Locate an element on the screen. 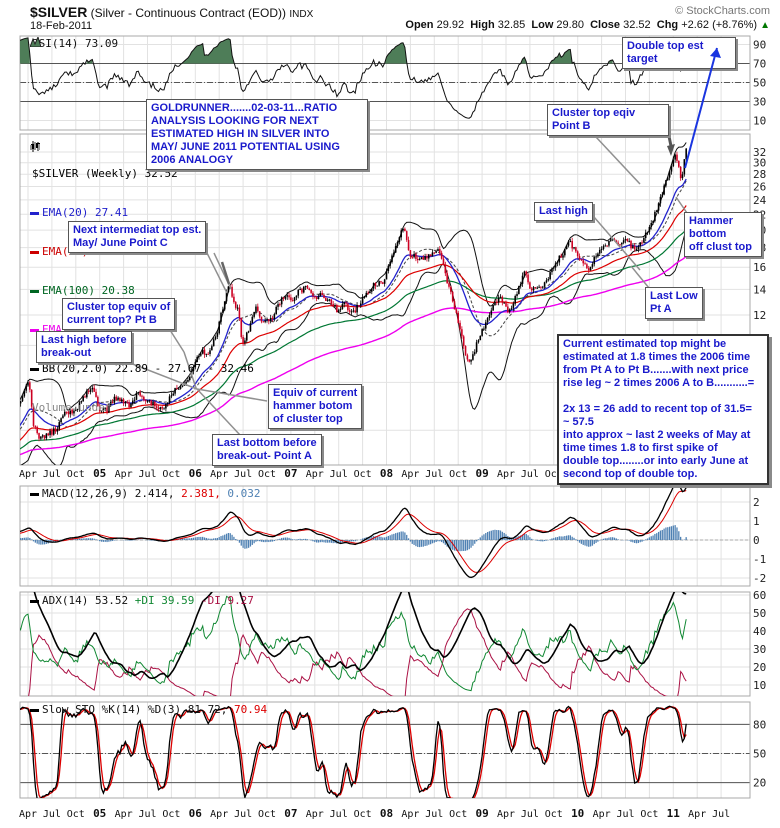 The width and height of the screenshot is (780, 828). volume-label: Volume undef is located at coordinates (72, 407).